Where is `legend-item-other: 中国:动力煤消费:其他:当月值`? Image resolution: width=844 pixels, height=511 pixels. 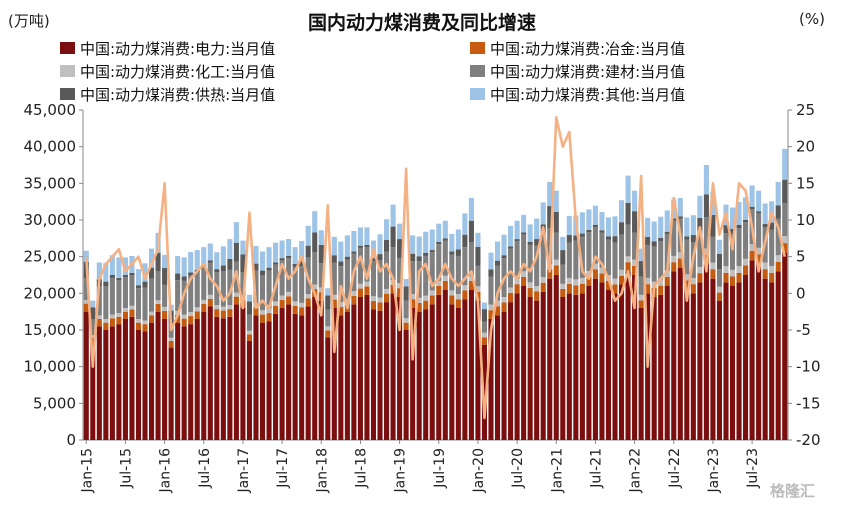 legend-item-other: 中国:动力煤消费:其他:当月值 is located at coordinates (577, 94).